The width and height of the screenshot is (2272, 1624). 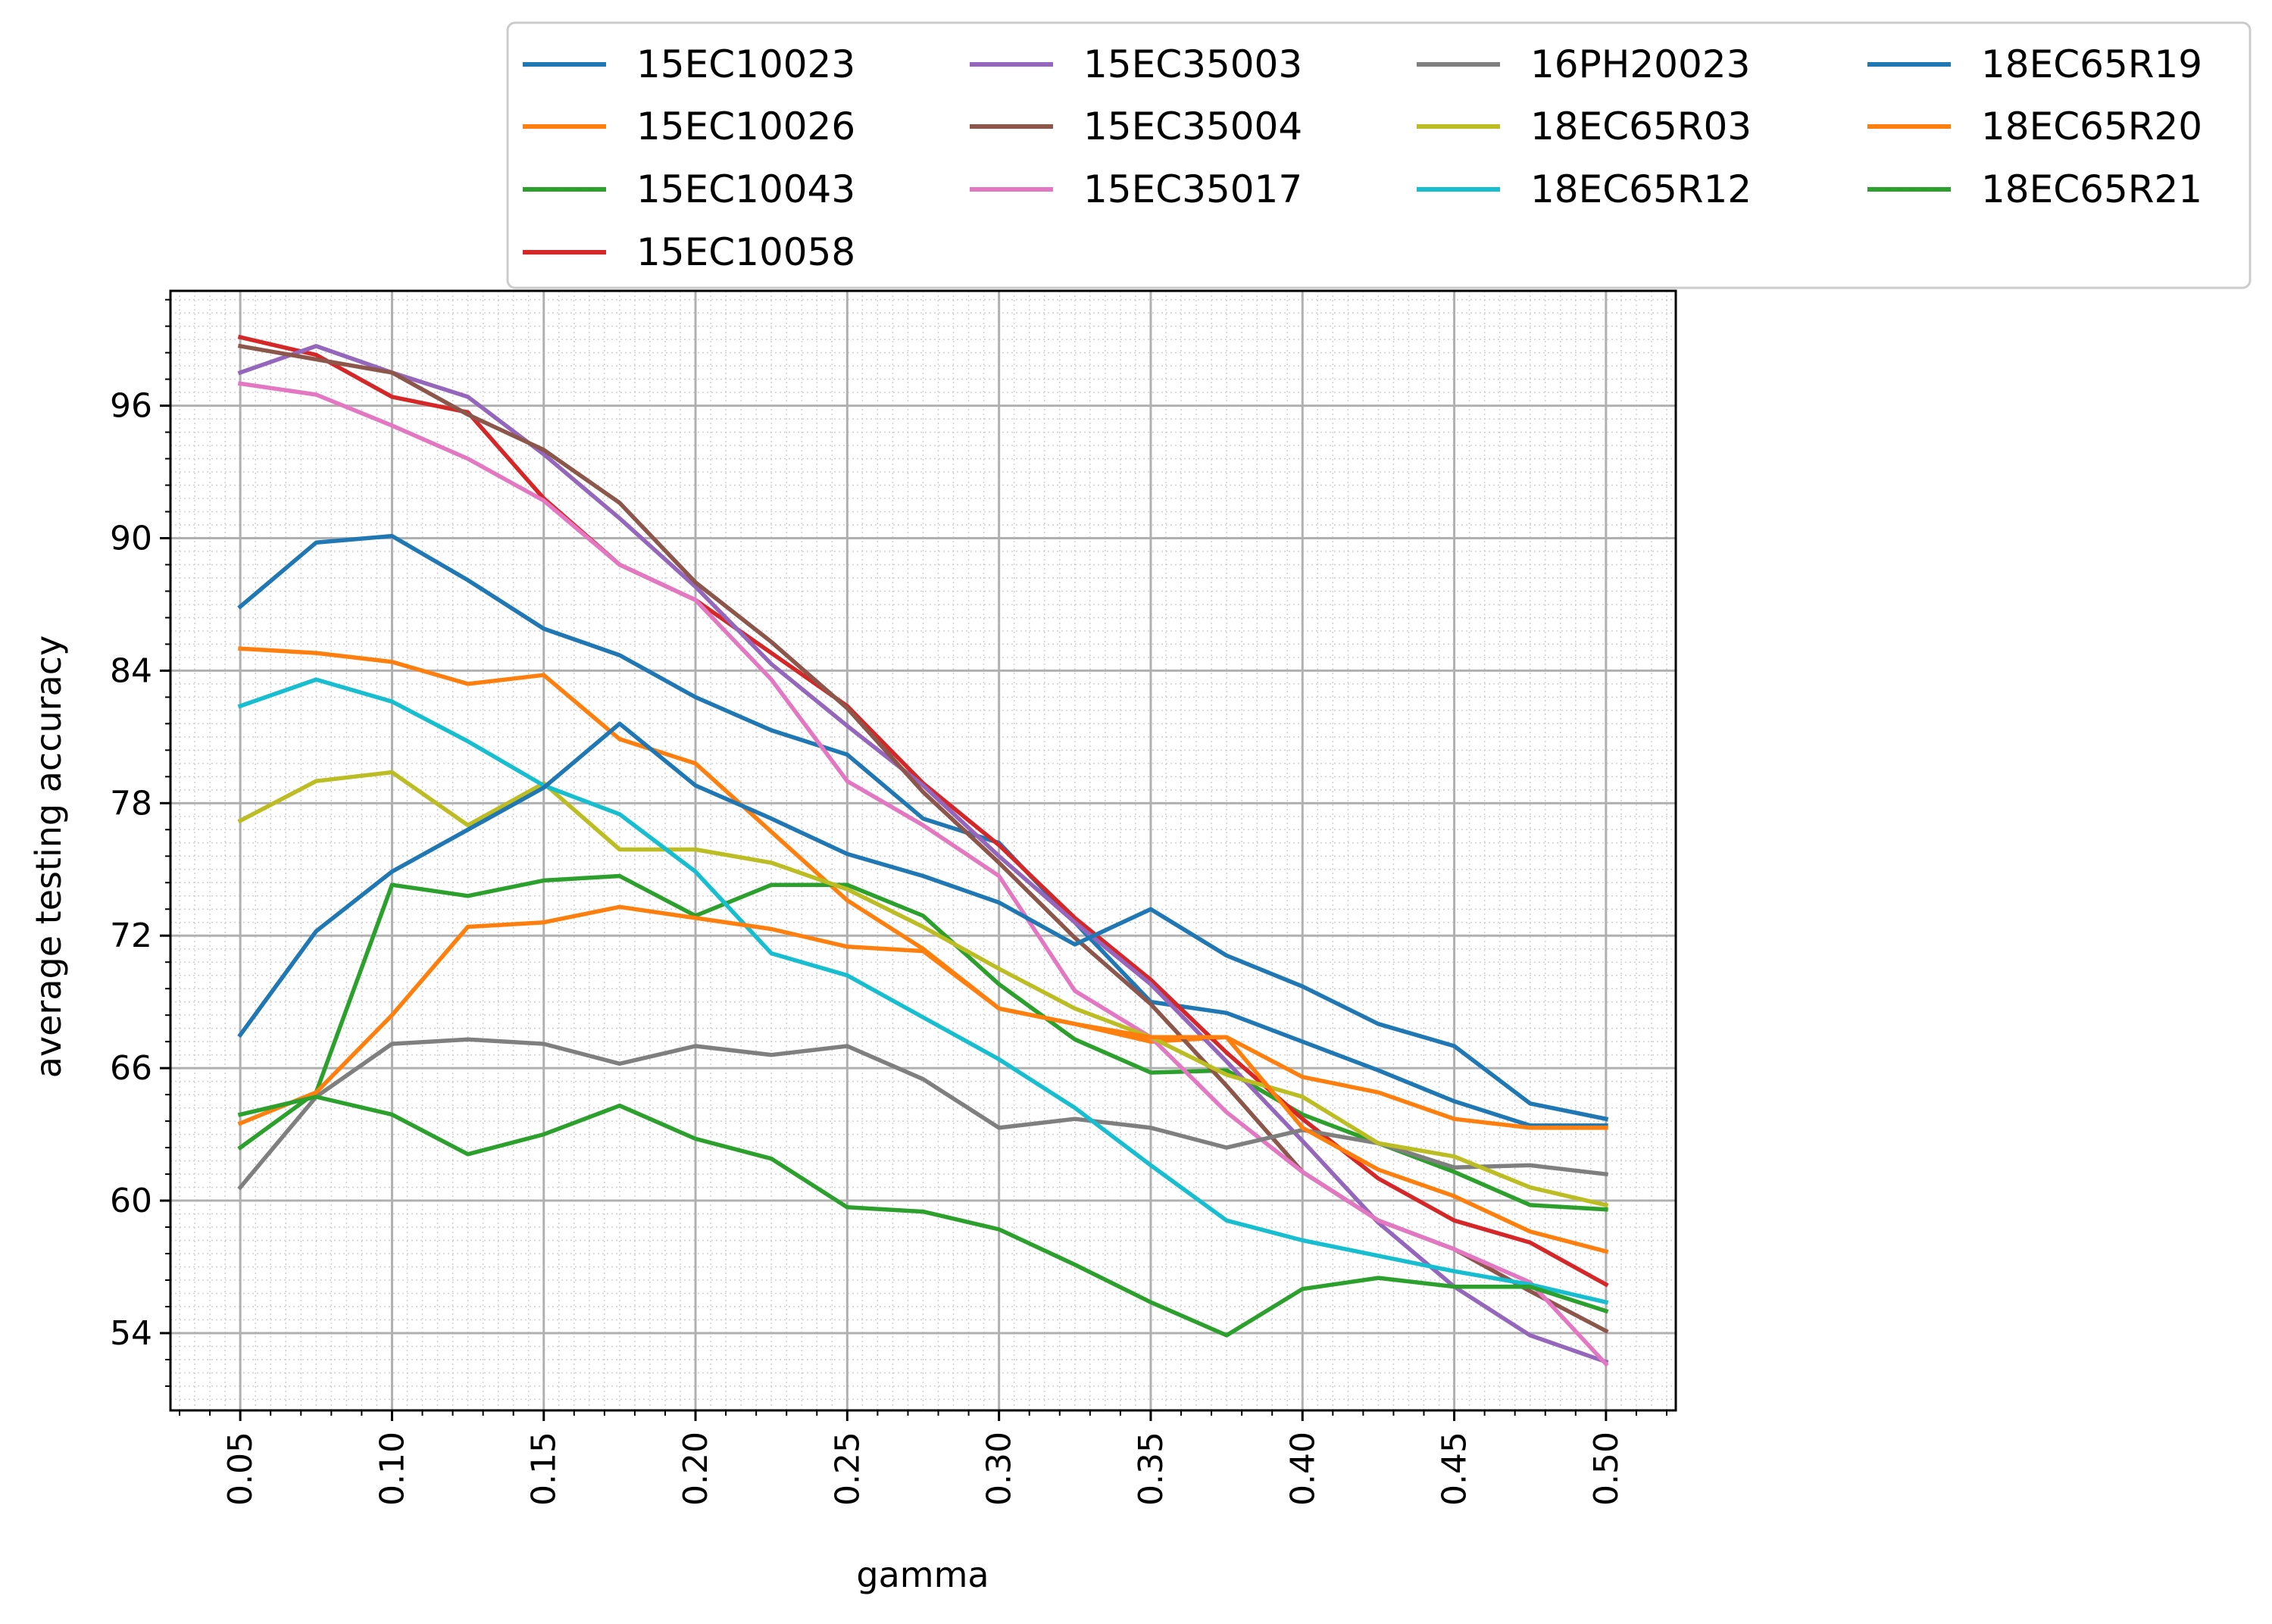 I want to click on x-axis-label: gamma, so click(x=923, y=1574).